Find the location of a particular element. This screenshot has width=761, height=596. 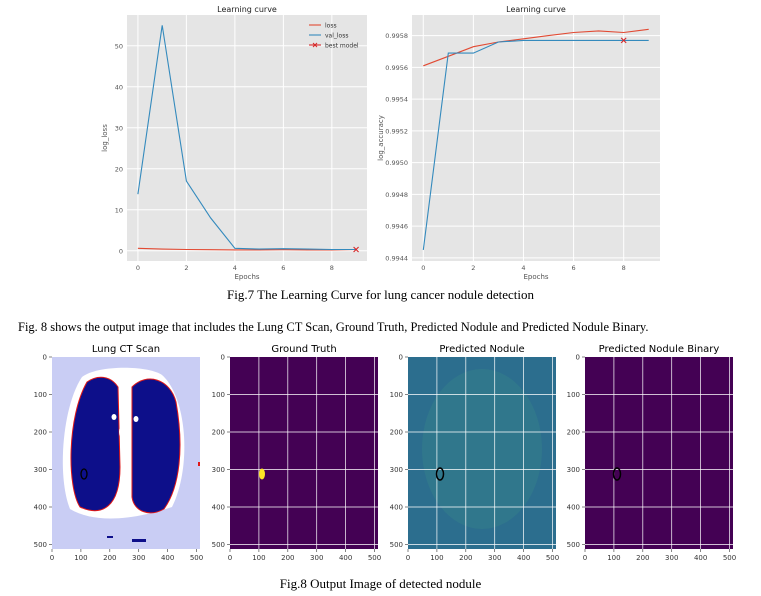

predicted-nodule-marker is located at coordinates (440, 474).